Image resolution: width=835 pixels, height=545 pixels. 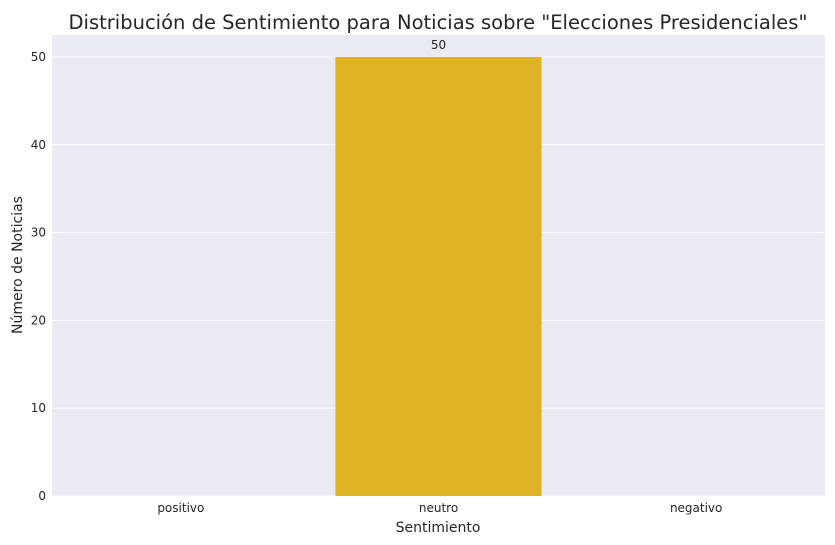 I want to click on data-labels: 50, so click(x=438, y=45).